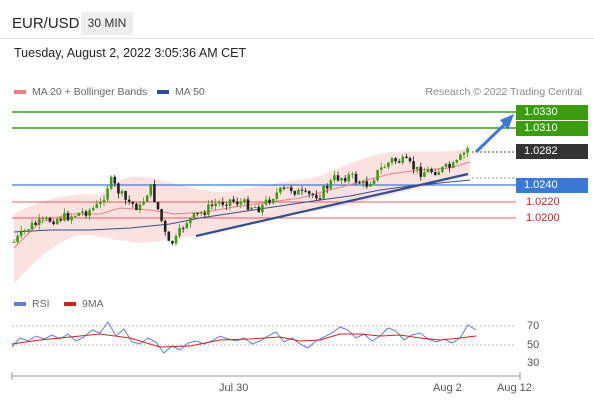 Image resolution: width=594 pixels, height=401 pixels. What do you see at coordinates (447, 388) in the screenshot?
I see `x-tick-aug2: Aug 2` at bounding box center [447, 388].